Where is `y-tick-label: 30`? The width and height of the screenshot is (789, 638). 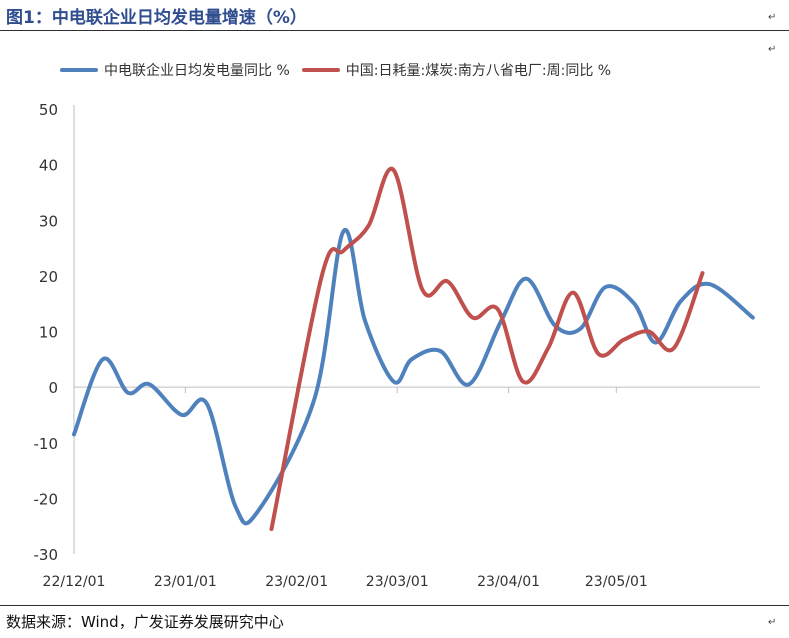
y-tick-label: 30 is located at coordinates (48, 221).